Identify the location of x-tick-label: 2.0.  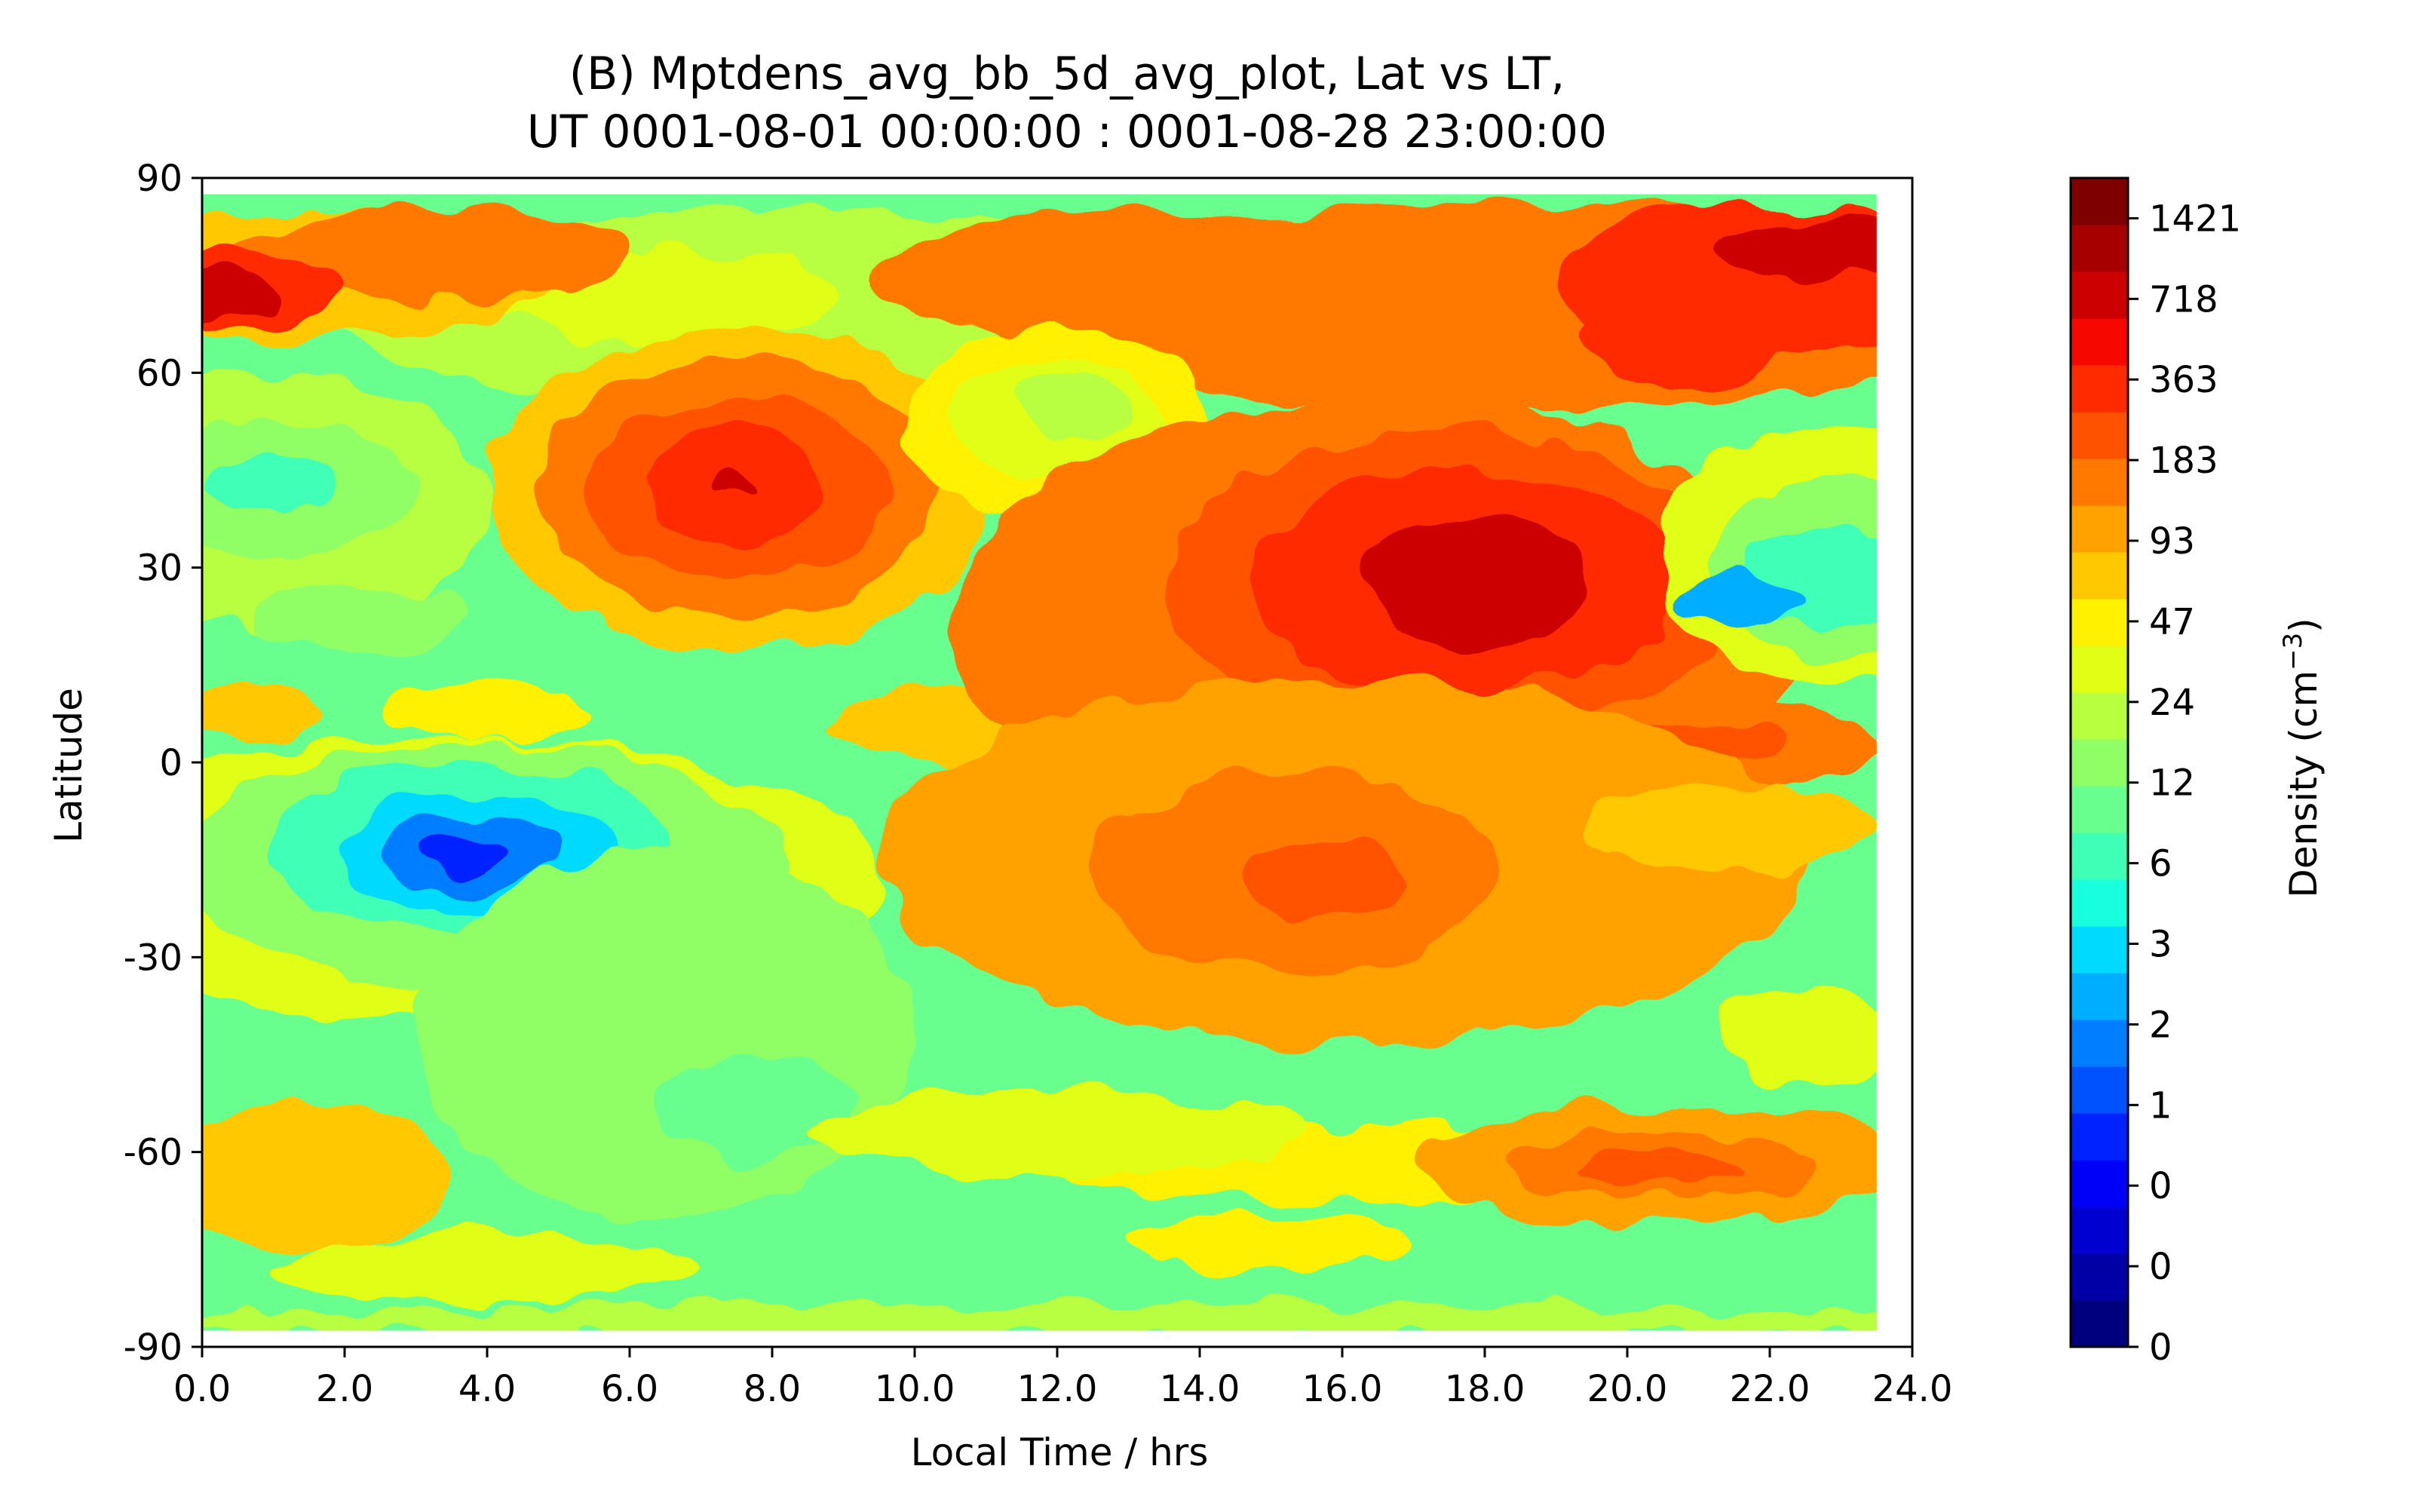
(344, 1389).